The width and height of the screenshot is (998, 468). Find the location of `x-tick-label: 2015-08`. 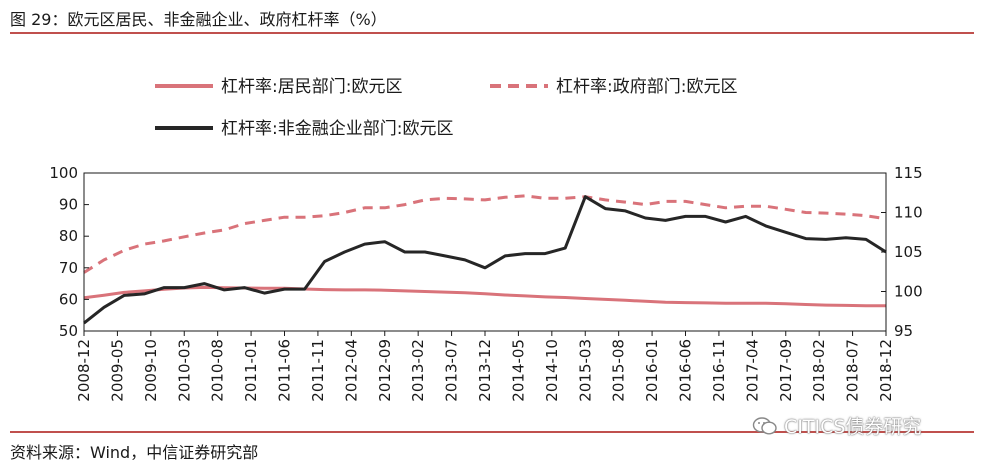

x-tick-label: 2015-08 is located at coordinates (619, 370).